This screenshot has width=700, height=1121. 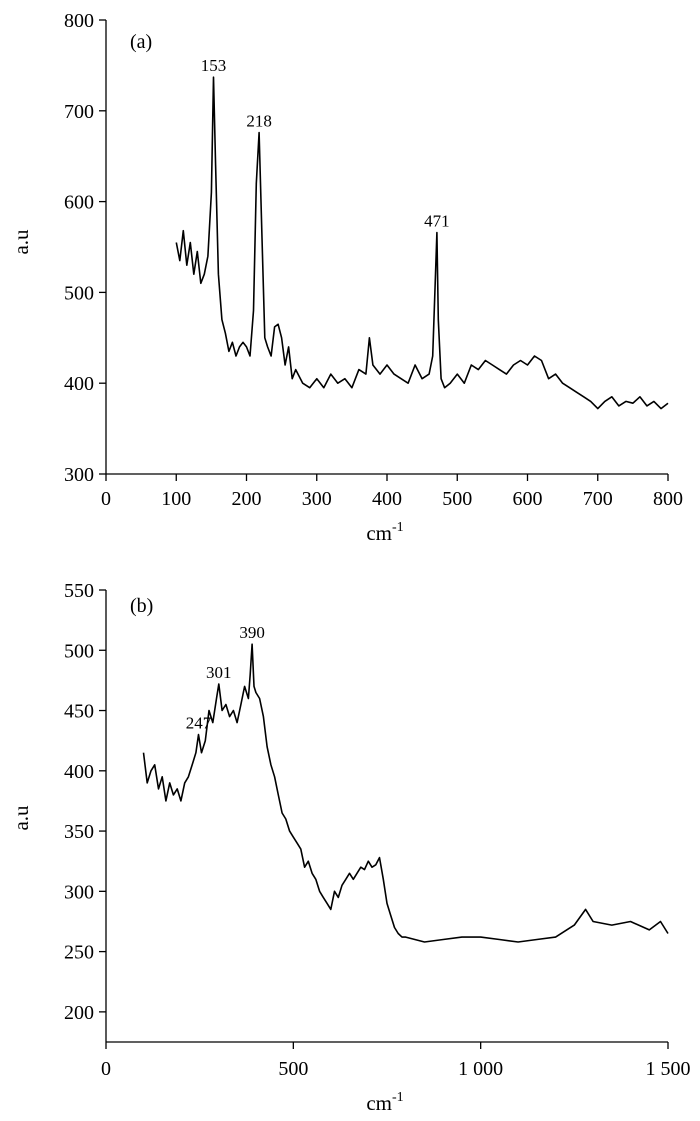 What do you see at coordinates (480, 1069) in the screenshot?
I see `x-tick-label: 1 000` at bounding box center [480, 1069].